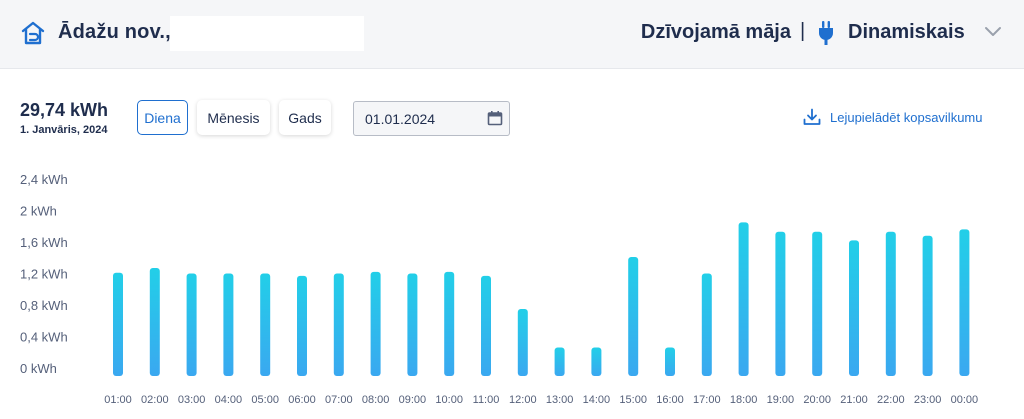 This screenshot has height=419, width=1024. Describe the element at coordinates (965, 400) in the screenshot. I see `x-tick-label: 00:00` at that location.